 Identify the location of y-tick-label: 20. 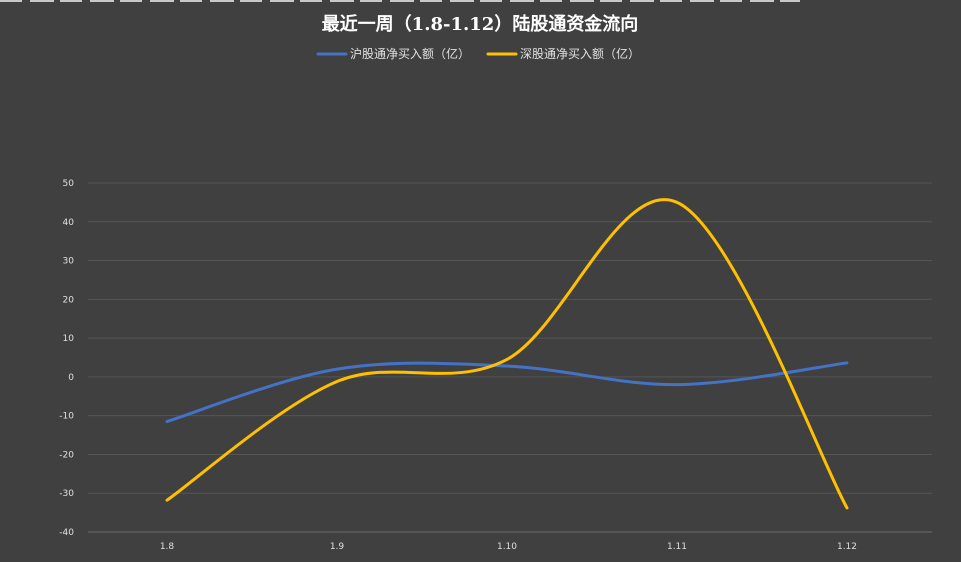
(69, 300).